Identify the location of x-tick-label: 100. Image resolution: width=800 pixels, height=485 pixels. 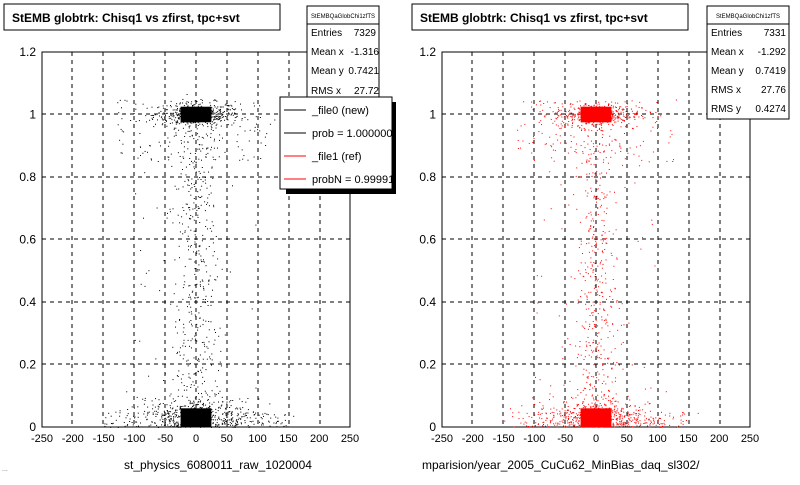
(257, 439).